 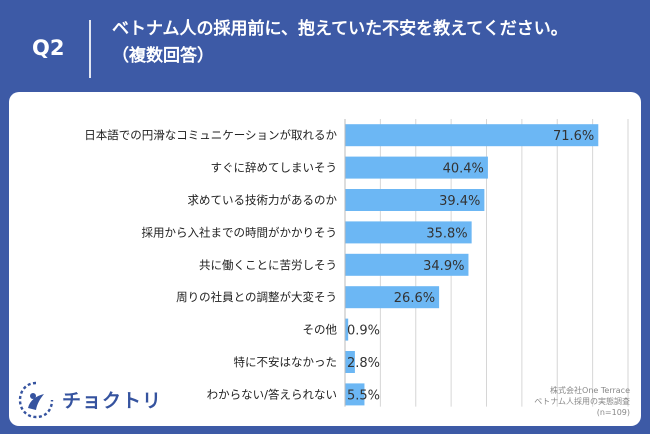 What do you see at coordinates (573, 136) in the screenshot?
I see `value-label-0: 71.6%` at bounding box center [573, 136].